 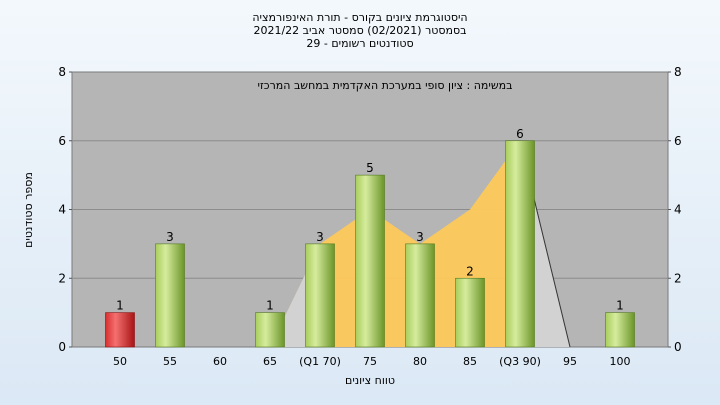 I want to click on y-tick-right: 2, so click(x=678, y=278).